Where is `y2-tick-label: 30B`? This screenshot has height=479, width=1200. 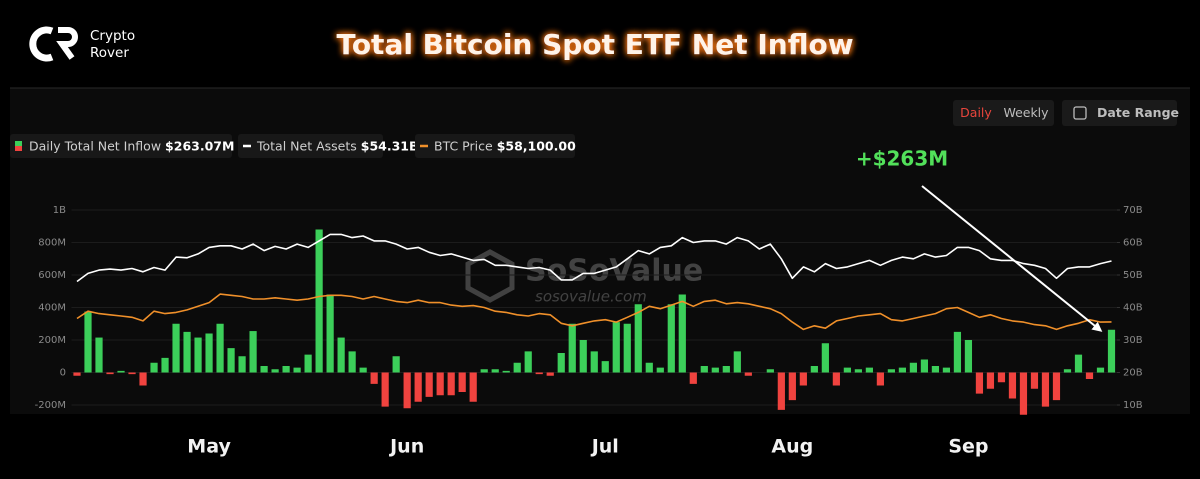
y2-tick-label: 30B is located at coordinates (1133, 340).